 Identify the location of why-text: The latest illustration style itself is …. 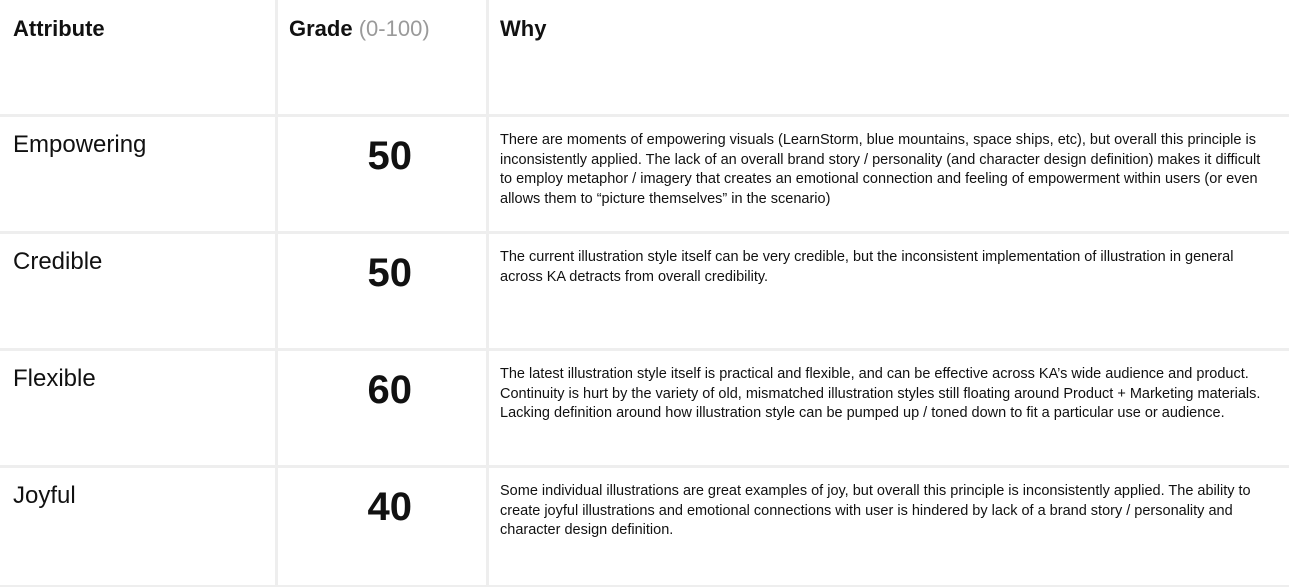
(880, 393).